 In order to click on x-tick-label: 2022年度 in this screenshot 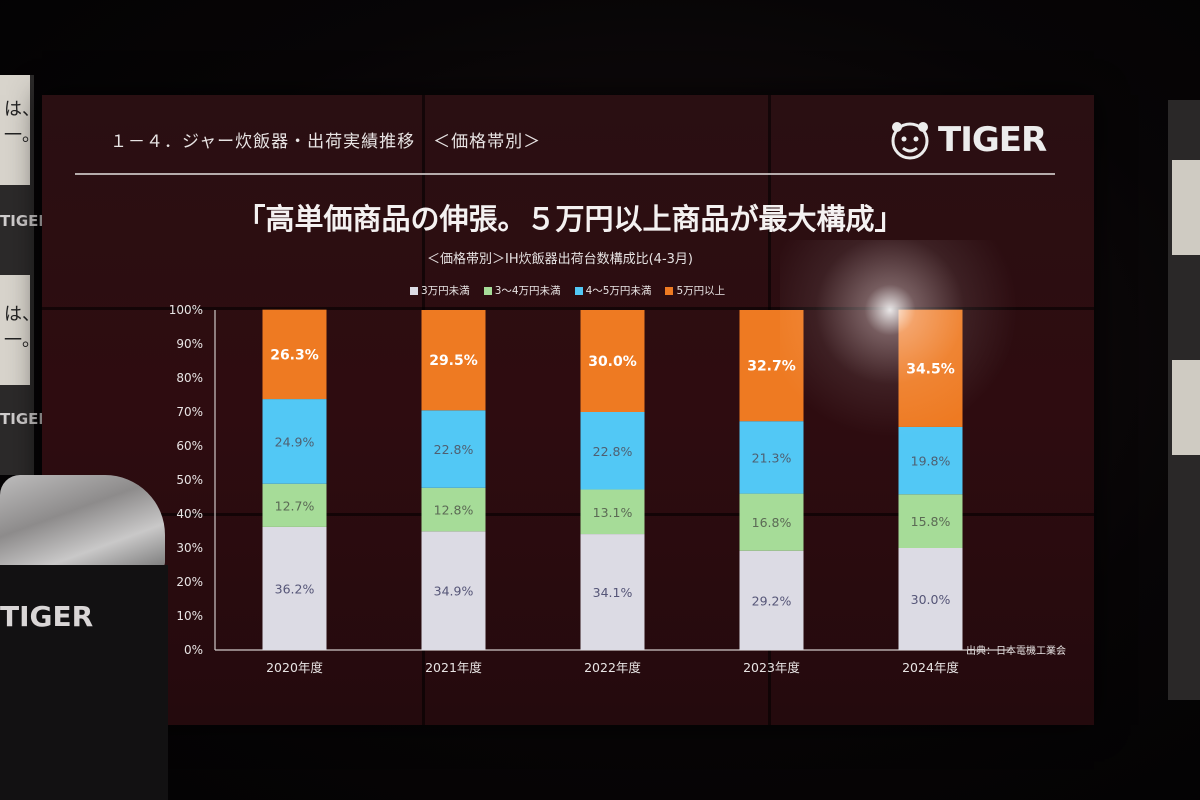, I will do `click(612, 667)`.